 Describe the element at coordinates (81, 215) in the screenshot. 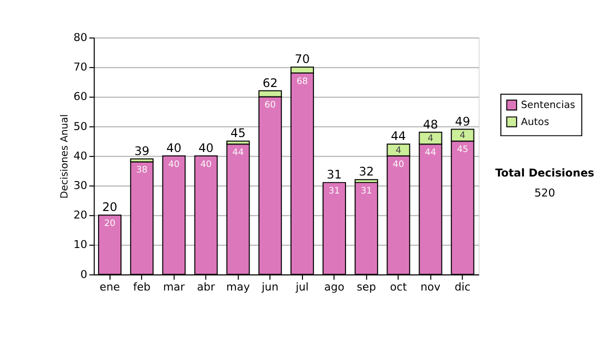

I see `y-tick-label: 20` at that location.